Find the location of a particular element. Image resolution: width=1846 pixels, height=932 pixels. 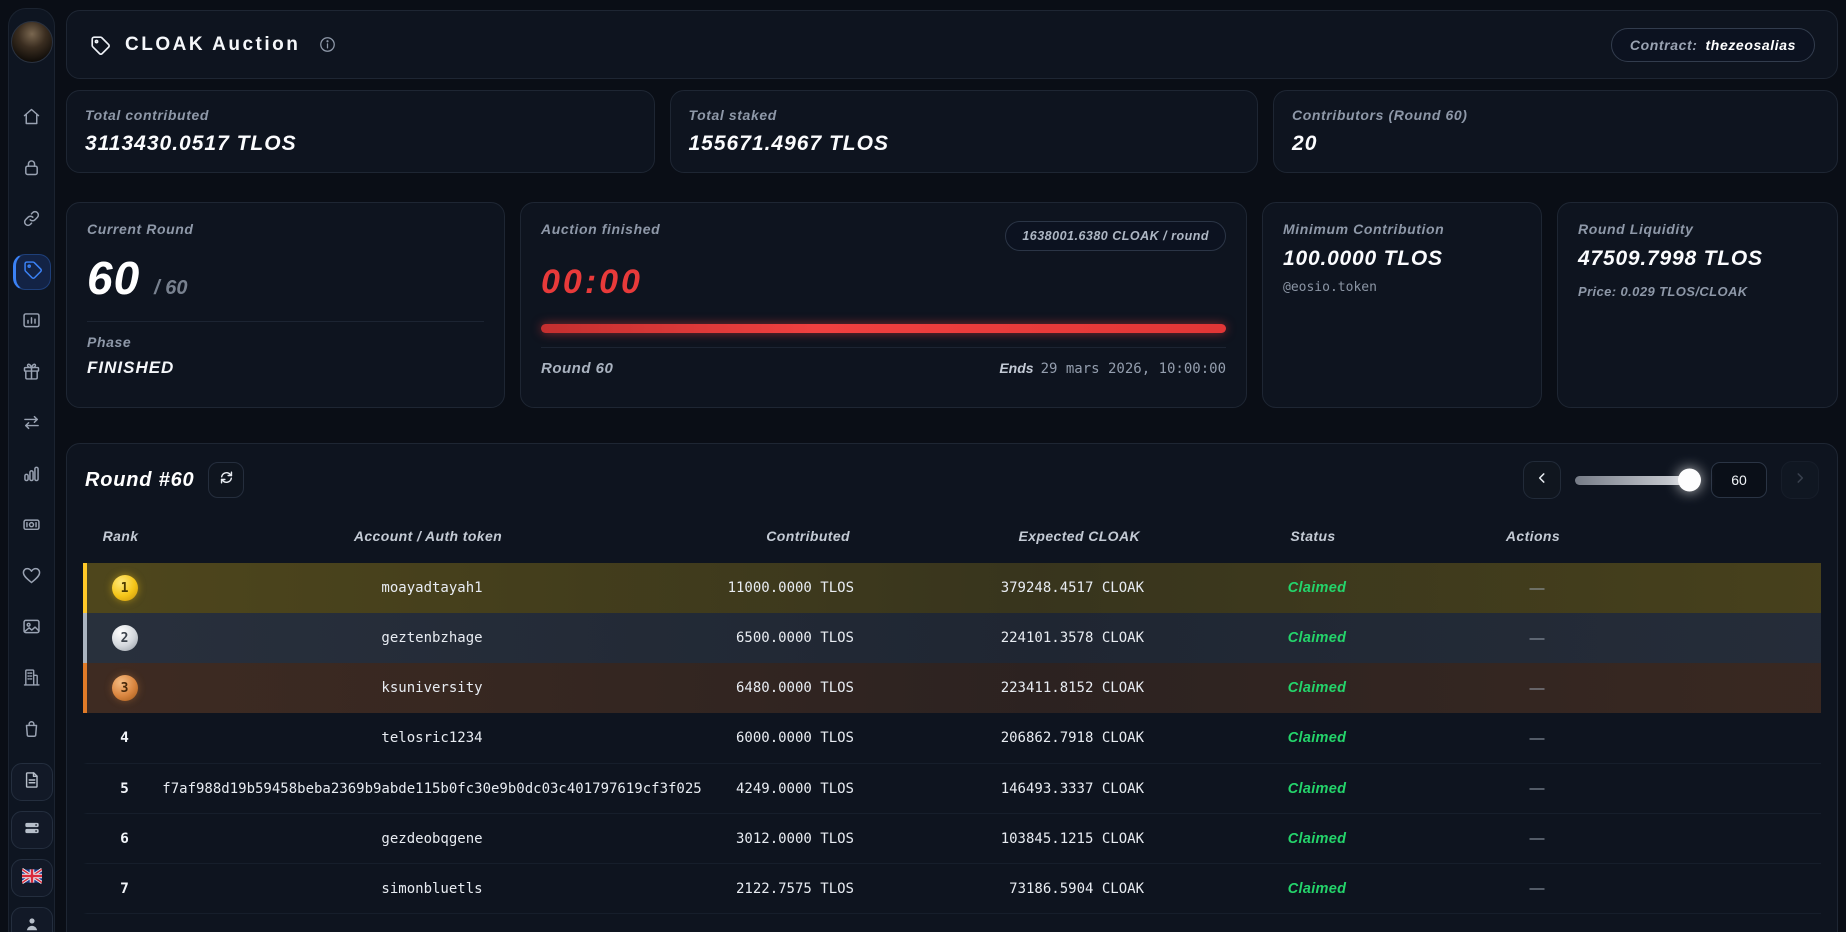

building-icon is located at coordinates (31, 680).